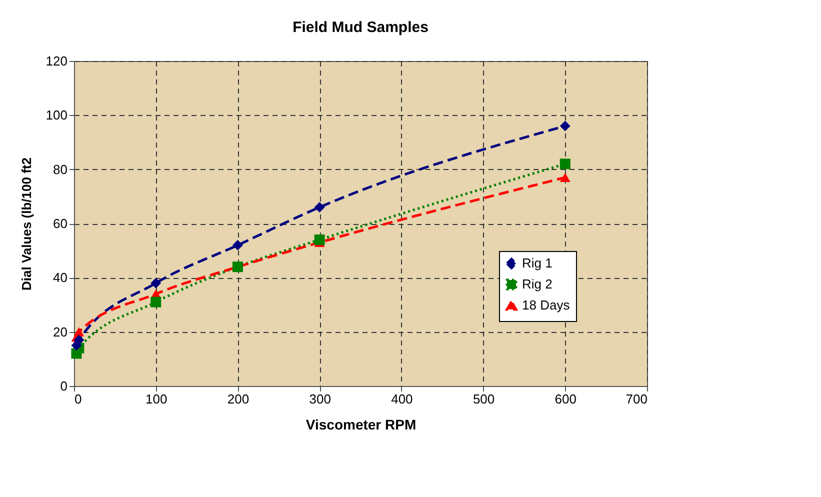 This screenshot has height=497, width=821. I want to click on legend-label: Rig 1, so click(537, 263).